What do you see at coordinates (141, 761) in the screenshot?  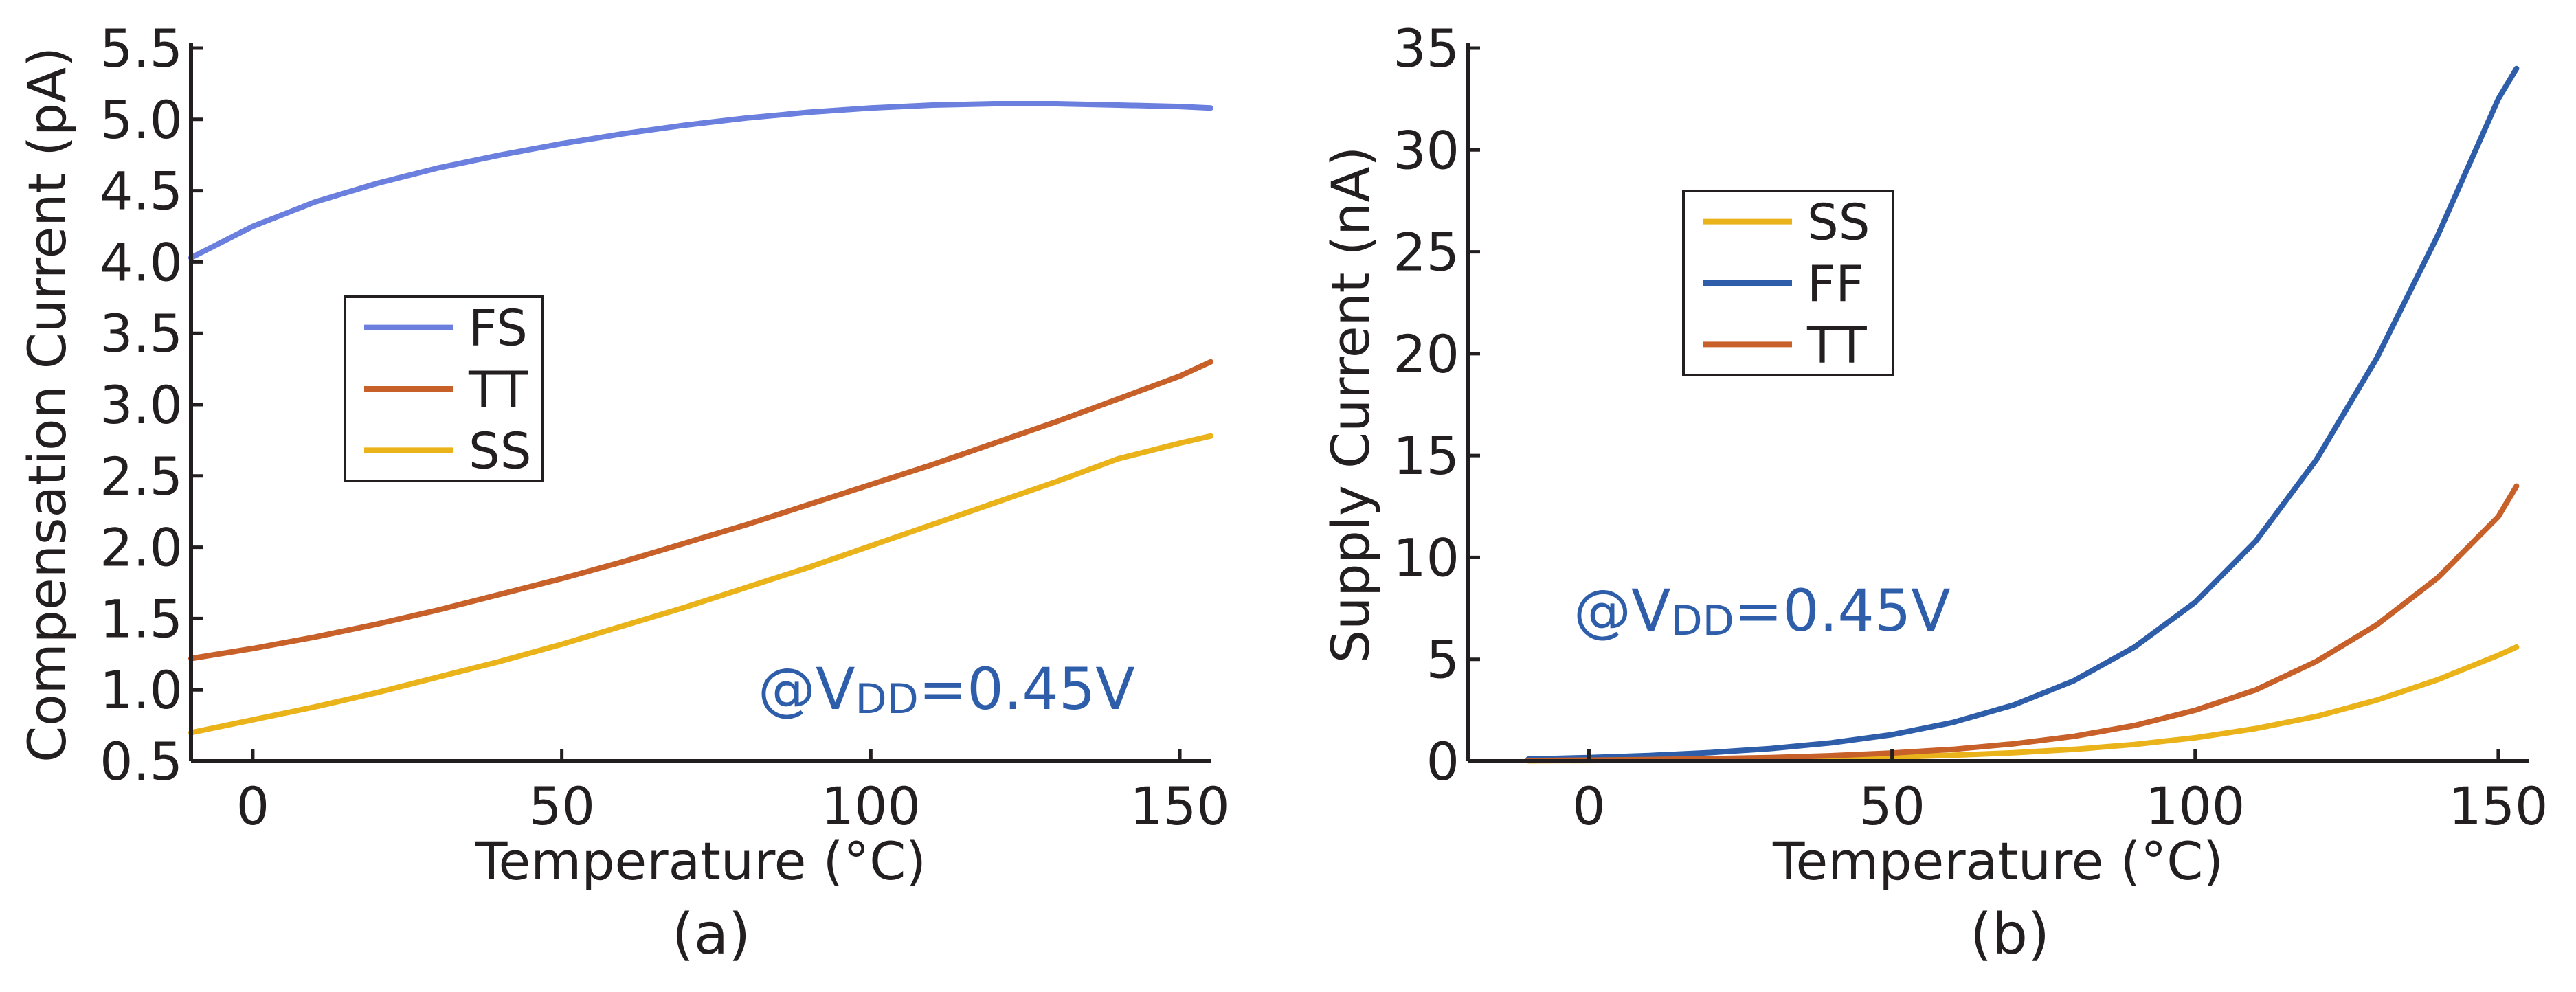 I see `y-tick-label: 0.5` at bounding box center [141, 761].